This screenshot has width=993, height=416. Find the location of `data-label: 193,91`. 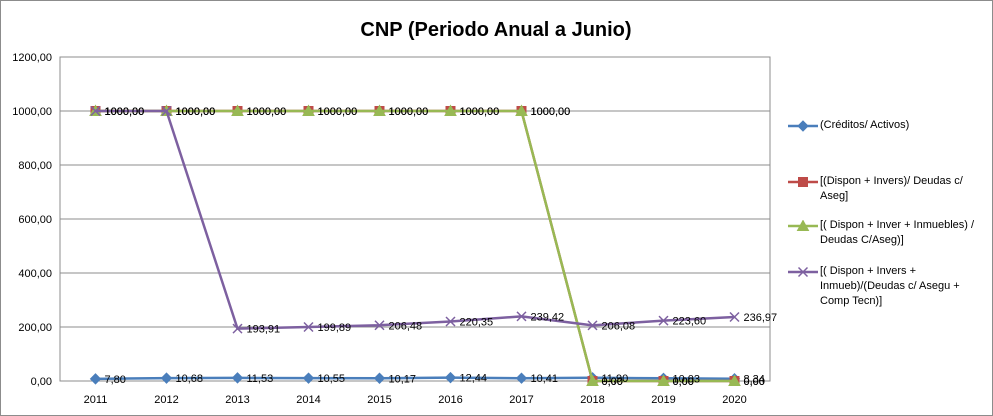

data-label: 193,91 is located at coordinates (264, 330).